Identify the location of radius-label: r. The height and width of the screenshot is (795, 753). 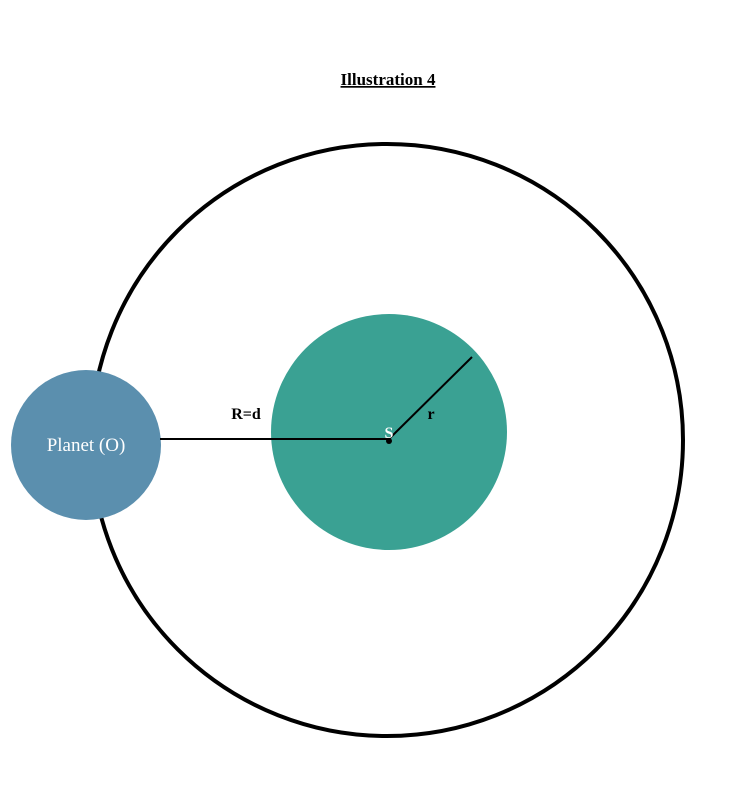
(430, 414).